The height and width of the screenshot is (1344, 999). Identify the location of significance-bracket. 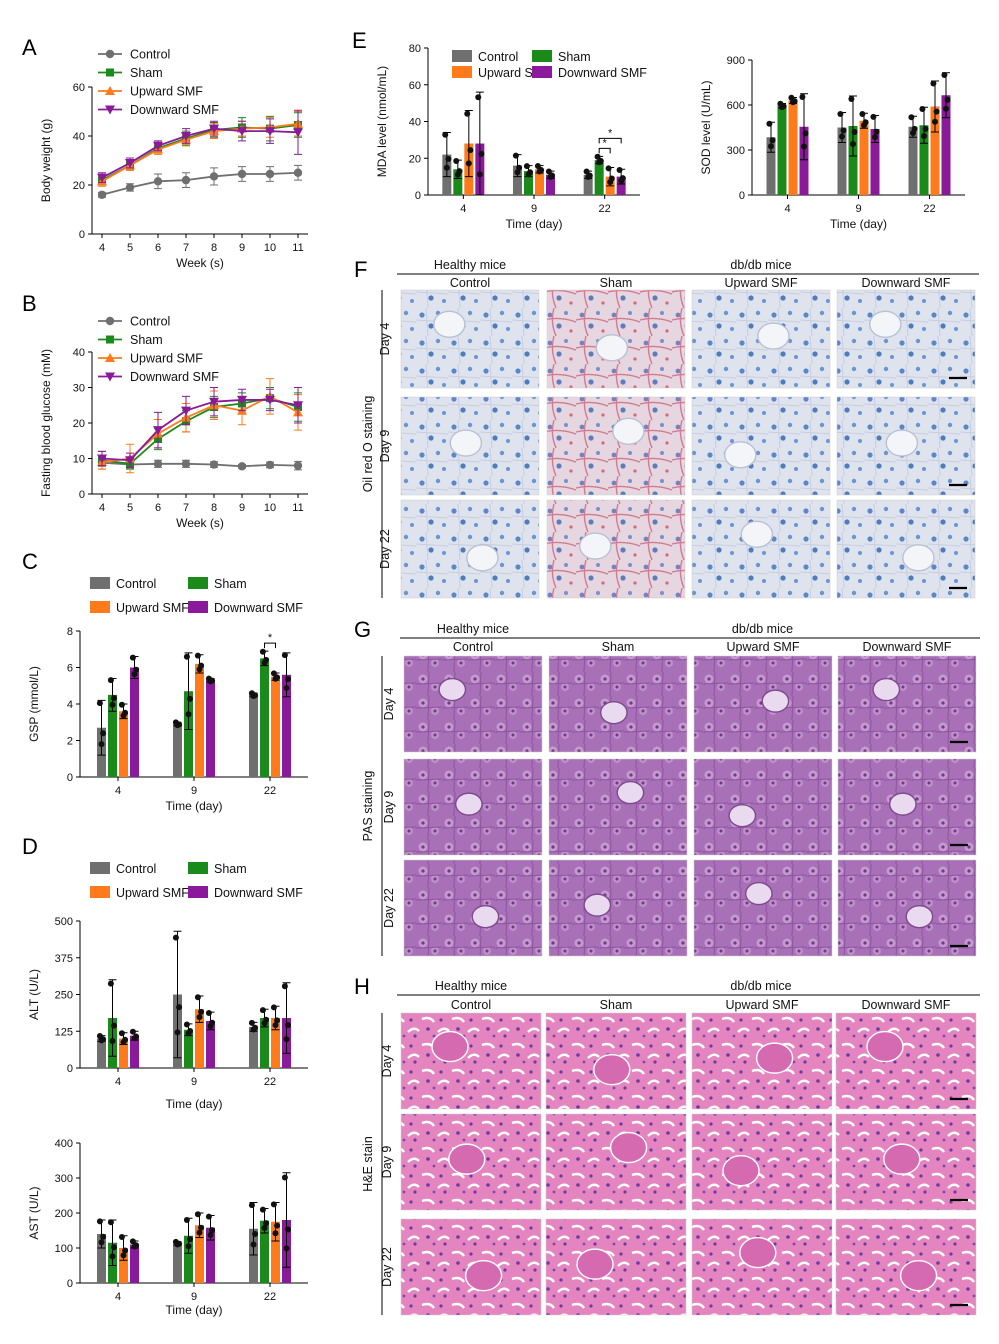
(604, 150).